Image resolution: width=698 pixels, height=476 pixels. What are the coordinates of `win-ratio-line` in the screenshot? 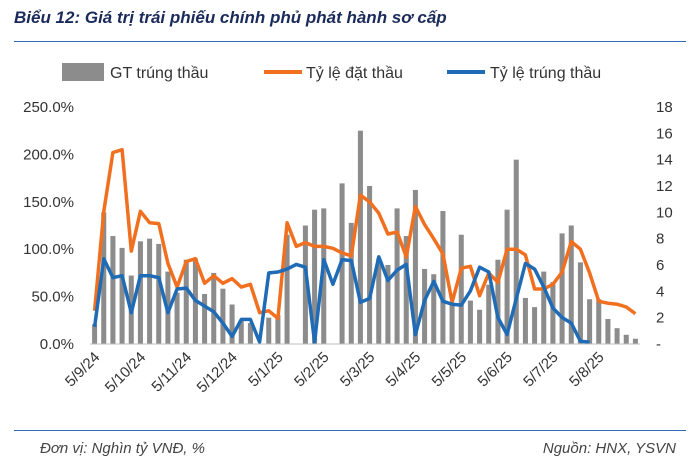 It's located at (341, 299).